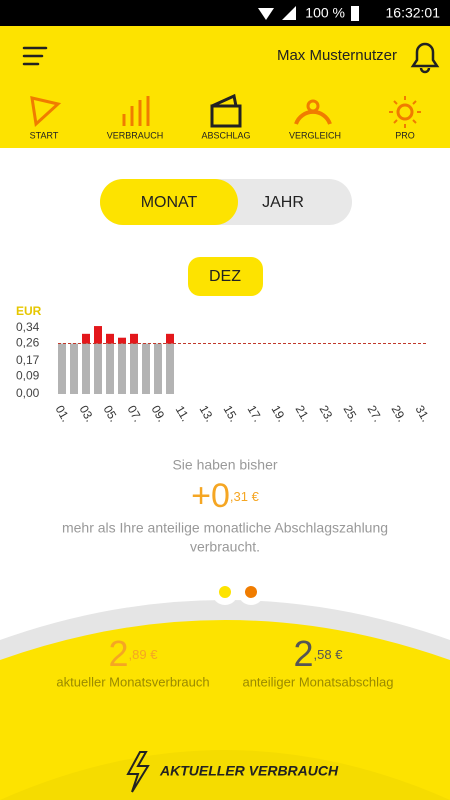 The height and width of the screenshot is (800, 450). Describe the element at coordinates (245, 496) in the screenshot. I see `amount-cents: ,31 €` at that location.